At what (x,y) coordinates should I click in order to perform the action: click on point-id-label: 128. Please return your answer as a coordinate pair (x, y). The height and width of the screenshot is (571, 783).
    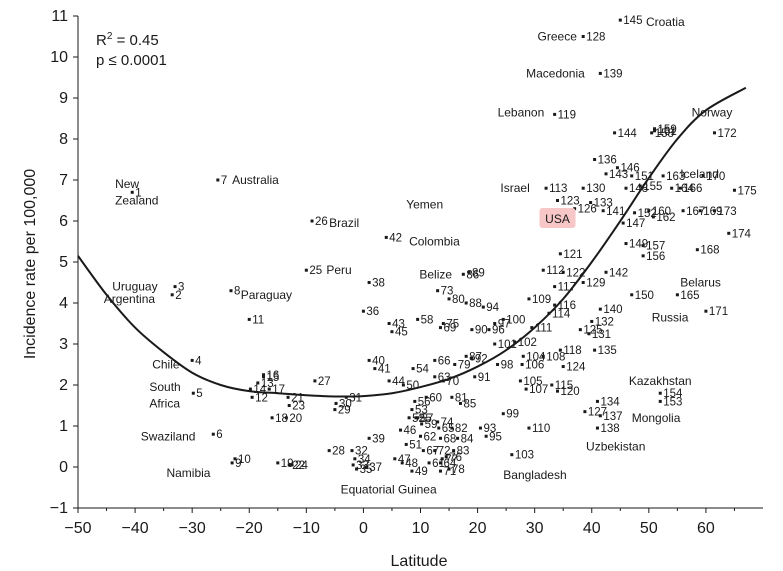
    Looking at the image, I should click on (595, 38).